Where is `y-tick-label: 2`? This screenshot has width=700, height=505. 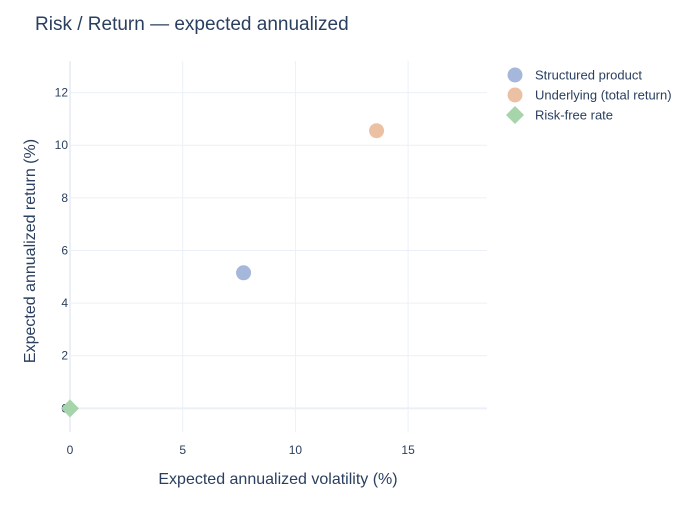 y-tick-label: 2 is located at coordinates (64, 356).